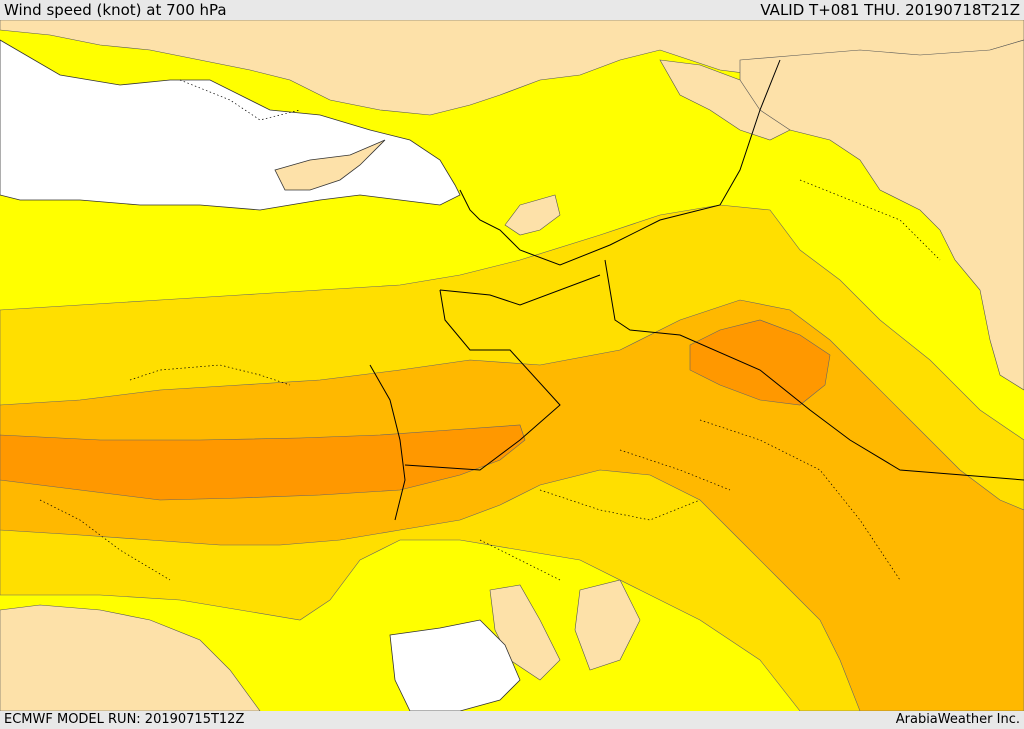 The width and height of the screenshot is (1024, 729). What do you see at coordinates (263, 462) in the screenshot?
I see `max-speed-core-west` at bounding box center [263, 462].